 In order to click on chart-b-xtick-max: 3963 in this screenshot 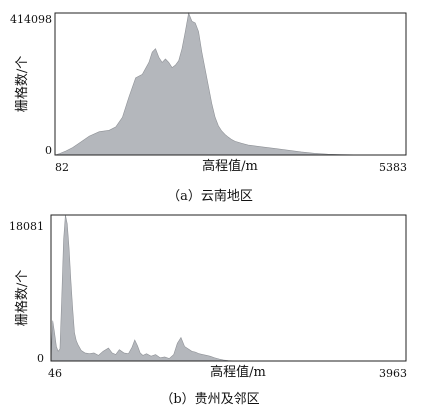, I will do `click(393, 373)`.